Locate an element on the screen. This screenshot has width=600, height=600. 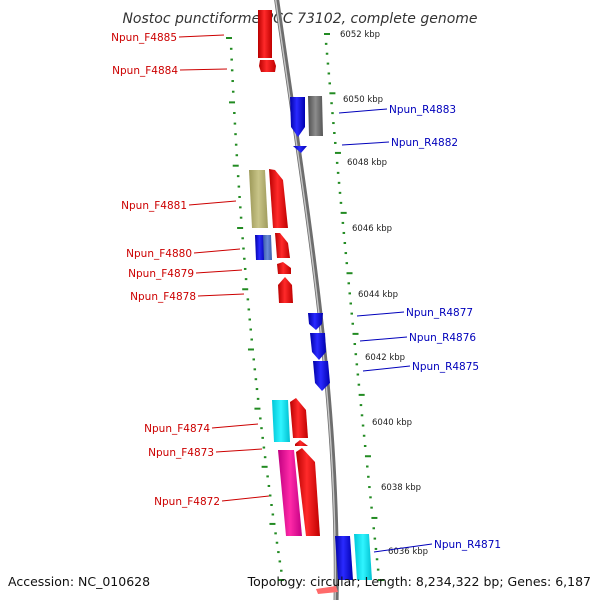
gene-npun-r4882 is located at coordinates (300, 149).